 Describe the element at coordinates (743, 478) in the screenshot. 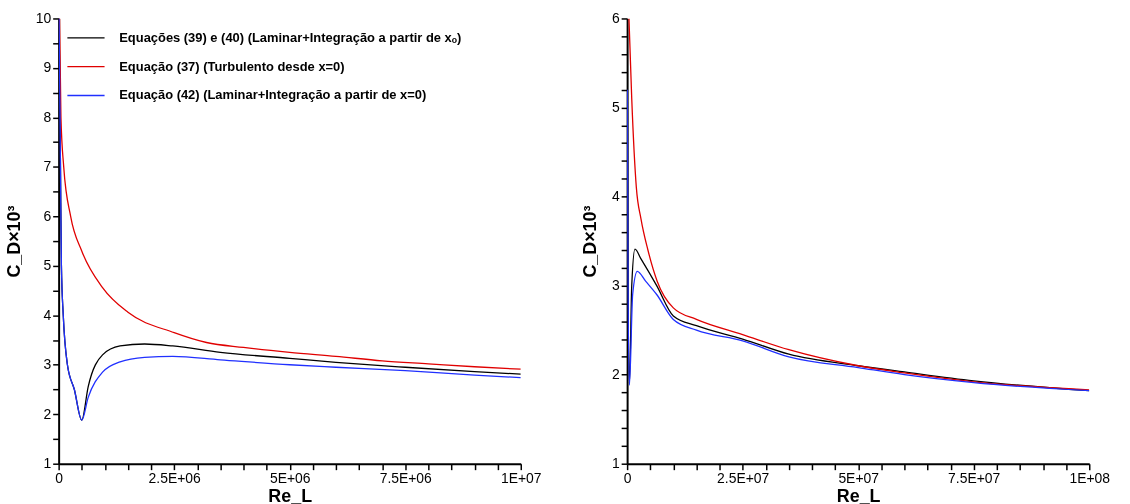

I see `x-tick-label: 2.5E+07` at that location.